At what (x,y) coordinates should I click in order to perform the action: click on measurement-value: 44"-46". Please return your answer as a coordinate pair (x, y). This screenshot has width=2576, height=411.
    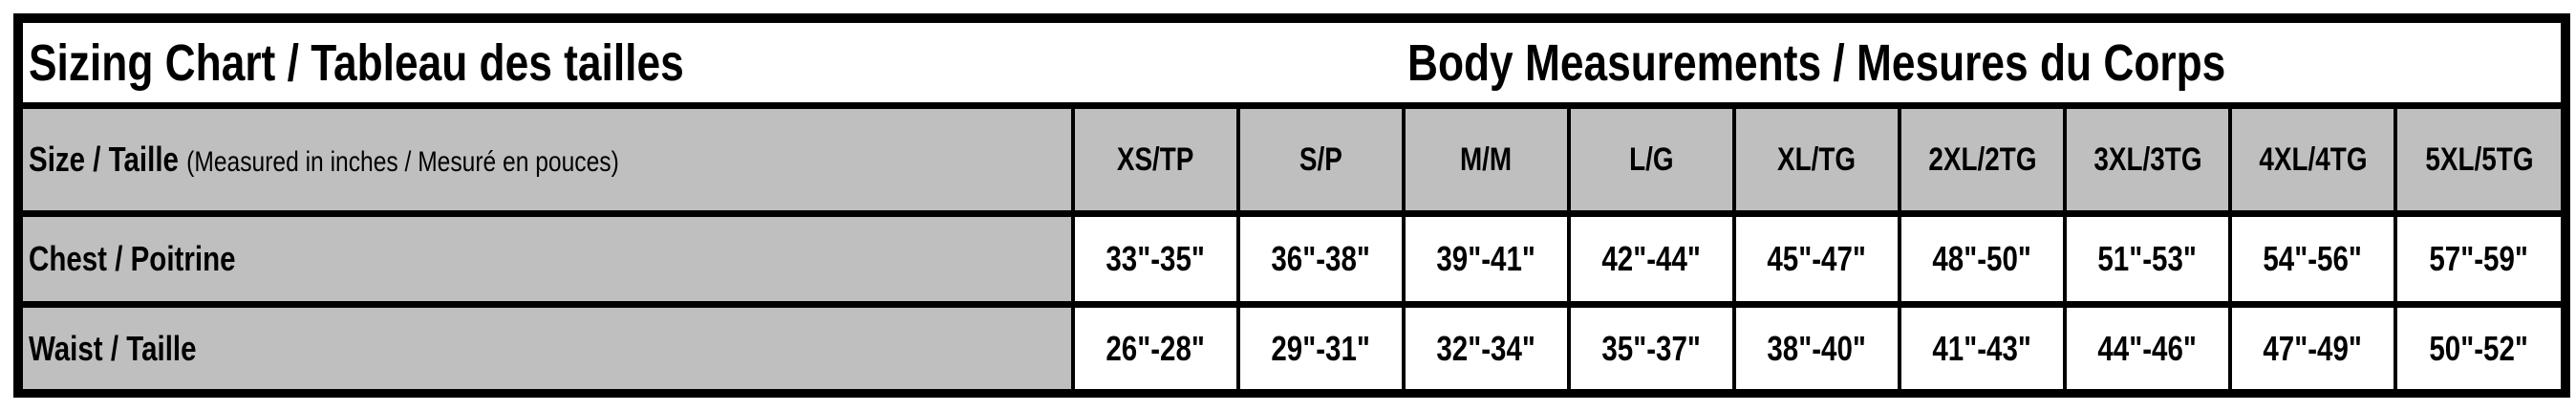
    Looking at the image, I should click on (2147, 348).